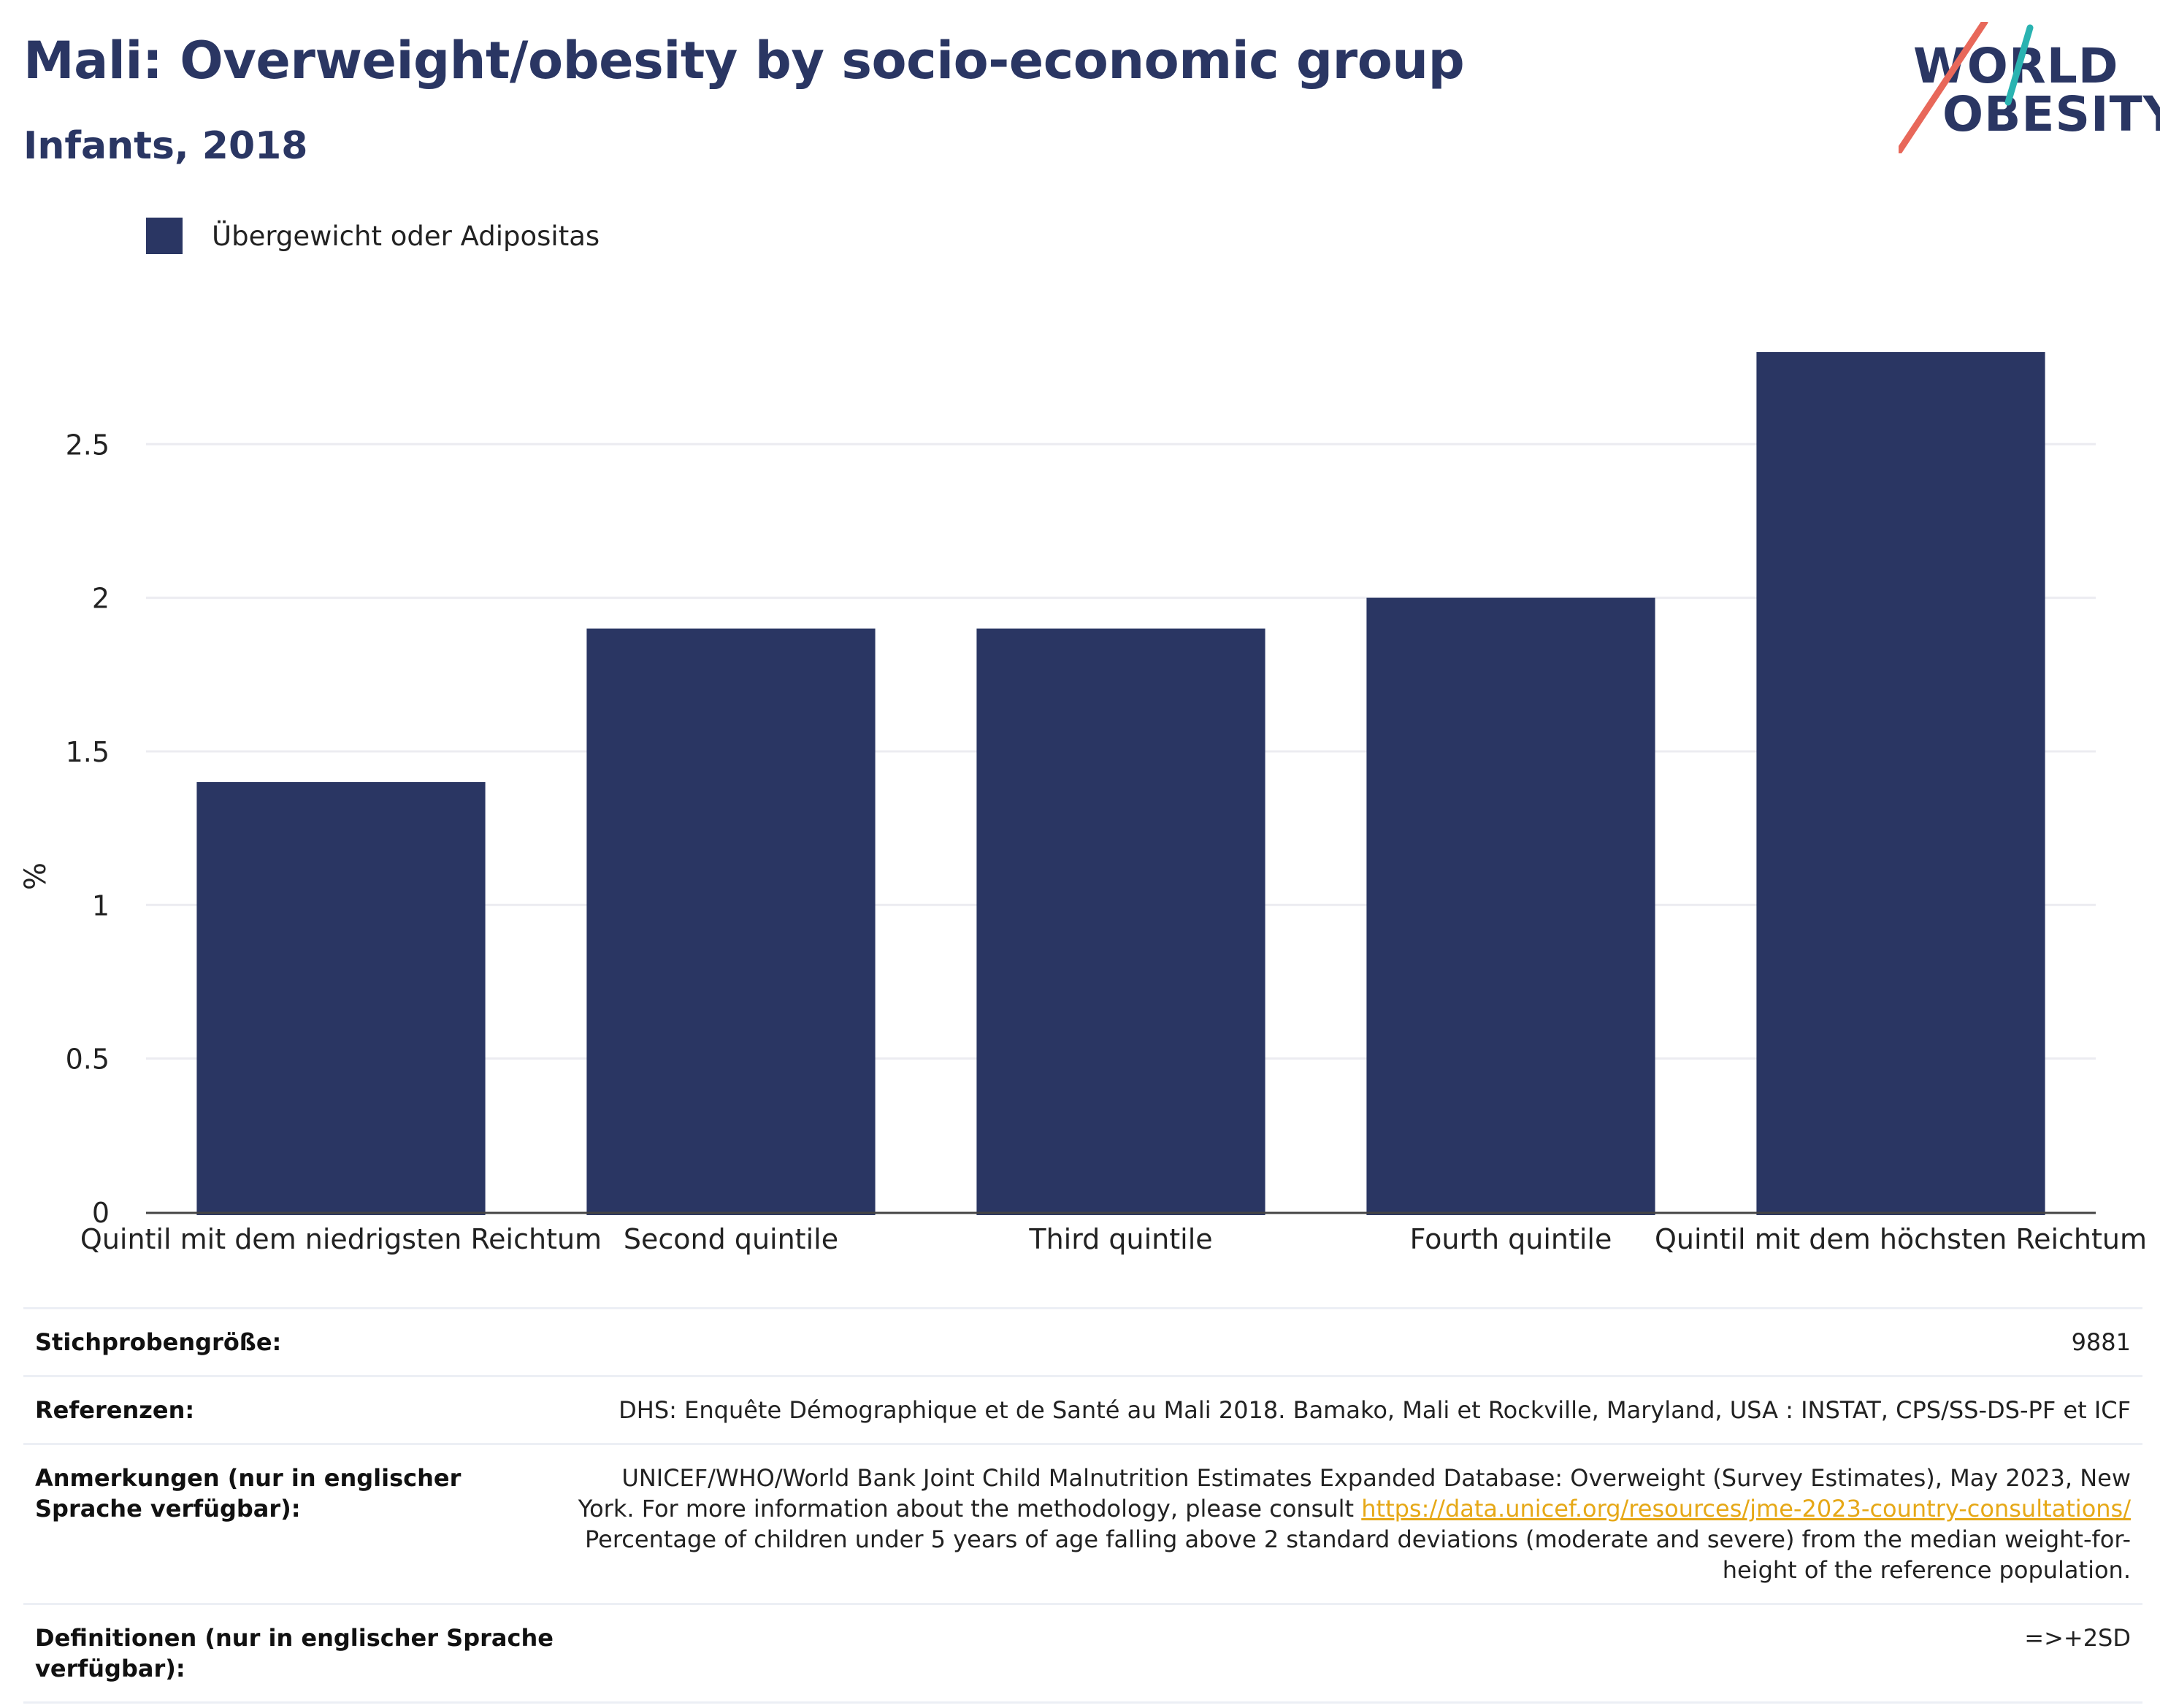  I want to click on x-tick-label: Quintil mit dem höchsten Reichtum, so click(1901, 1239).